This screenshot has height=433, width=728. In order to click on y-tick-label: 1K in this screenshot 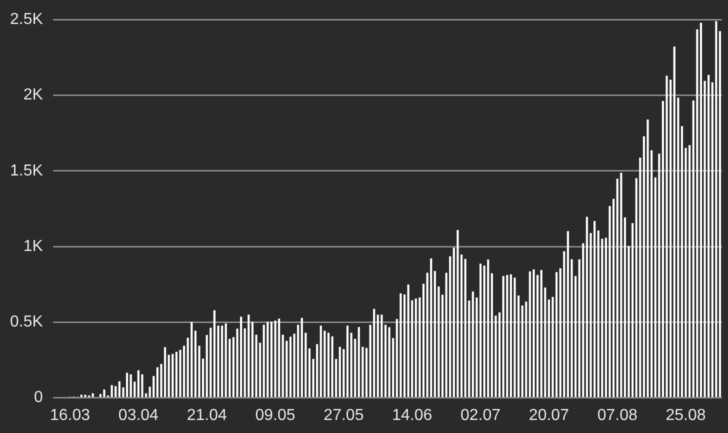, I will do `click(33, 246)`.